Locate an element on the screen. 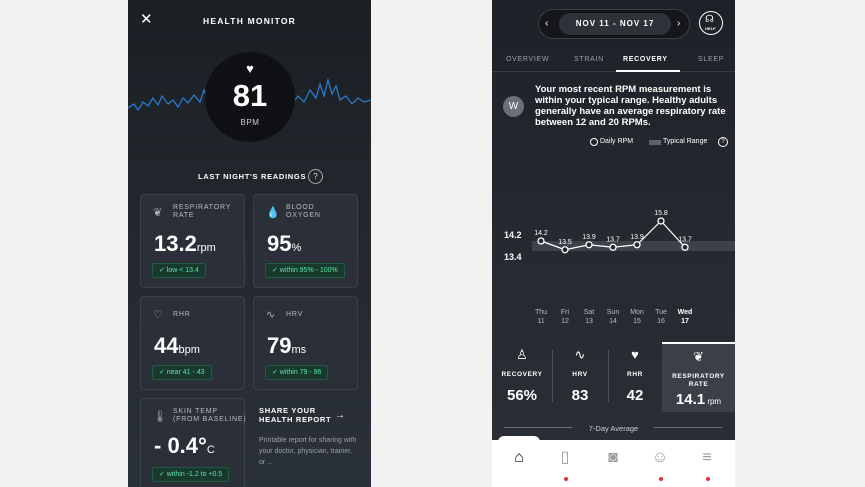 Image resolution: width=865 pixels, height=487 pixels. card-label: RESPIRATORY RATE is located at coordinates (202, 211).